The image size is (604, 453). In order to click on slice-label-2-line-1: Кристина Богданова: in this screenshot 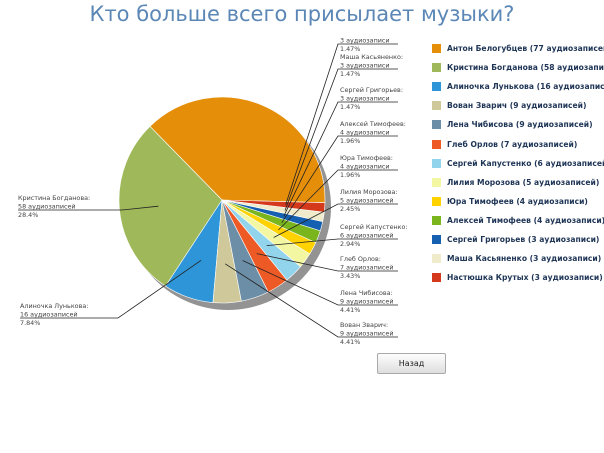, I will do `click(54, 198)`.